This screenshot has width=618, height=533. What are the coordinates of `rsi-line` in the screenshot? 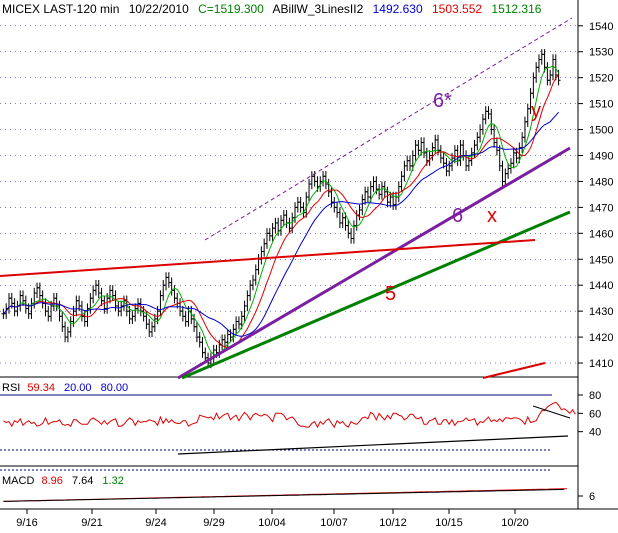 It's located at (289, 415).